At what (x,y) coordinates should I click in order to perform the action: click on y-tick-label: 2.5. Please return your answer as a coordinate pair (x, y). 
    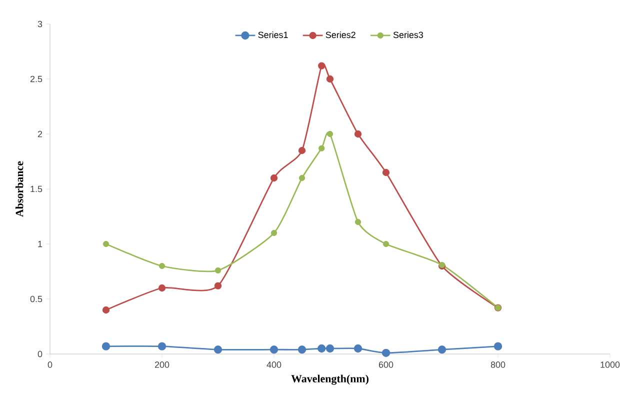
    Looking at the image, I should click on (36, 79).